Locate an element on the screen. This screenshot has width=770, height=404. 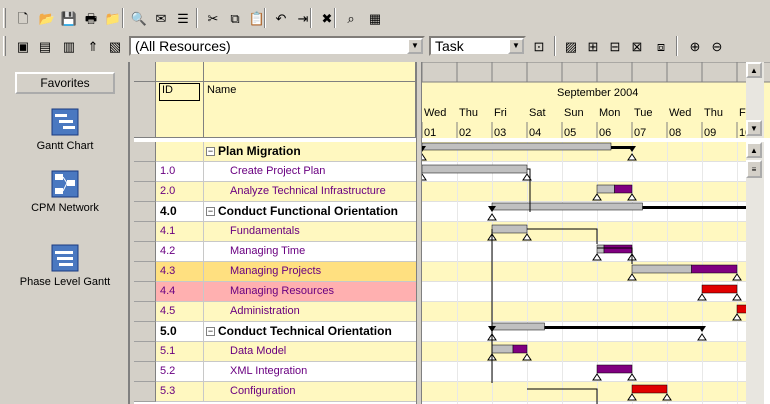
view-icon-5: ▧ is located at coordinates (115, 46).